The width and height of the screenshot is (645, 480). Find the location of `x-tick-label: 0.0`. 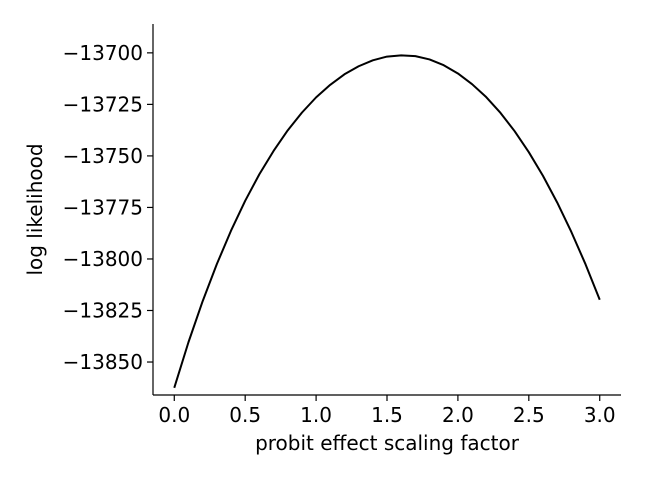

x-tick-label: 0.0 is located at coordinates (174, 415).